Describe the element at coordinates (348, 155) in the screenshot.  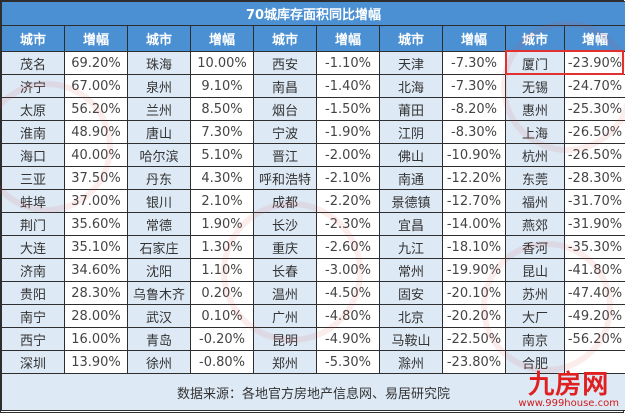
I see `change-cell: -2.00%` at that location.